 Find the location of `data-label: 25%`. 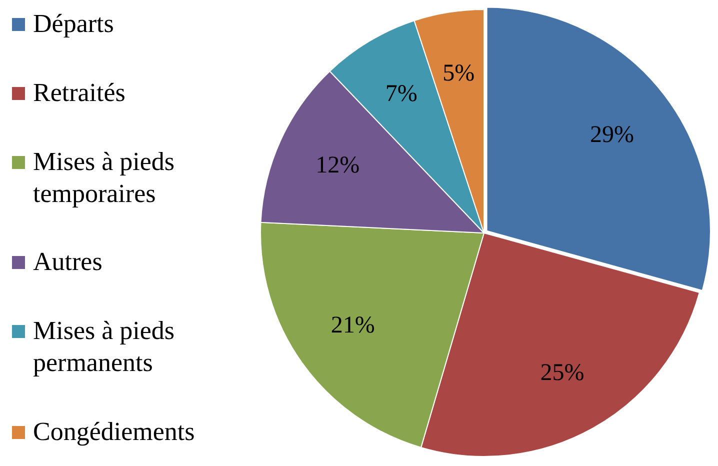

data-label: 25% is located at coordinates (562, 373).